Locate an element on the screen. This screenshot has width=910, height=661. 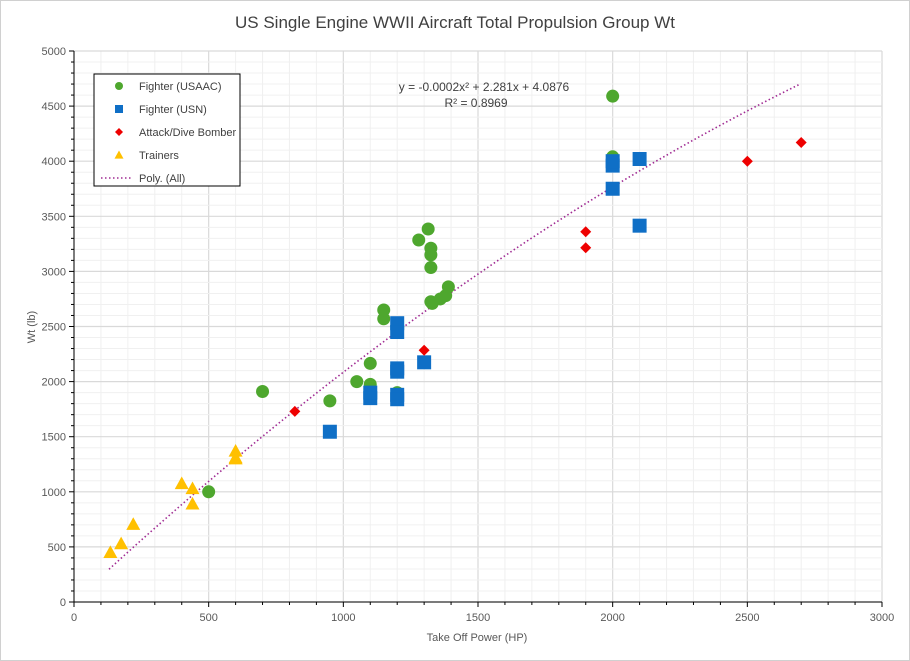
y-tick-label: 0 is located at coordinates (63, 603).